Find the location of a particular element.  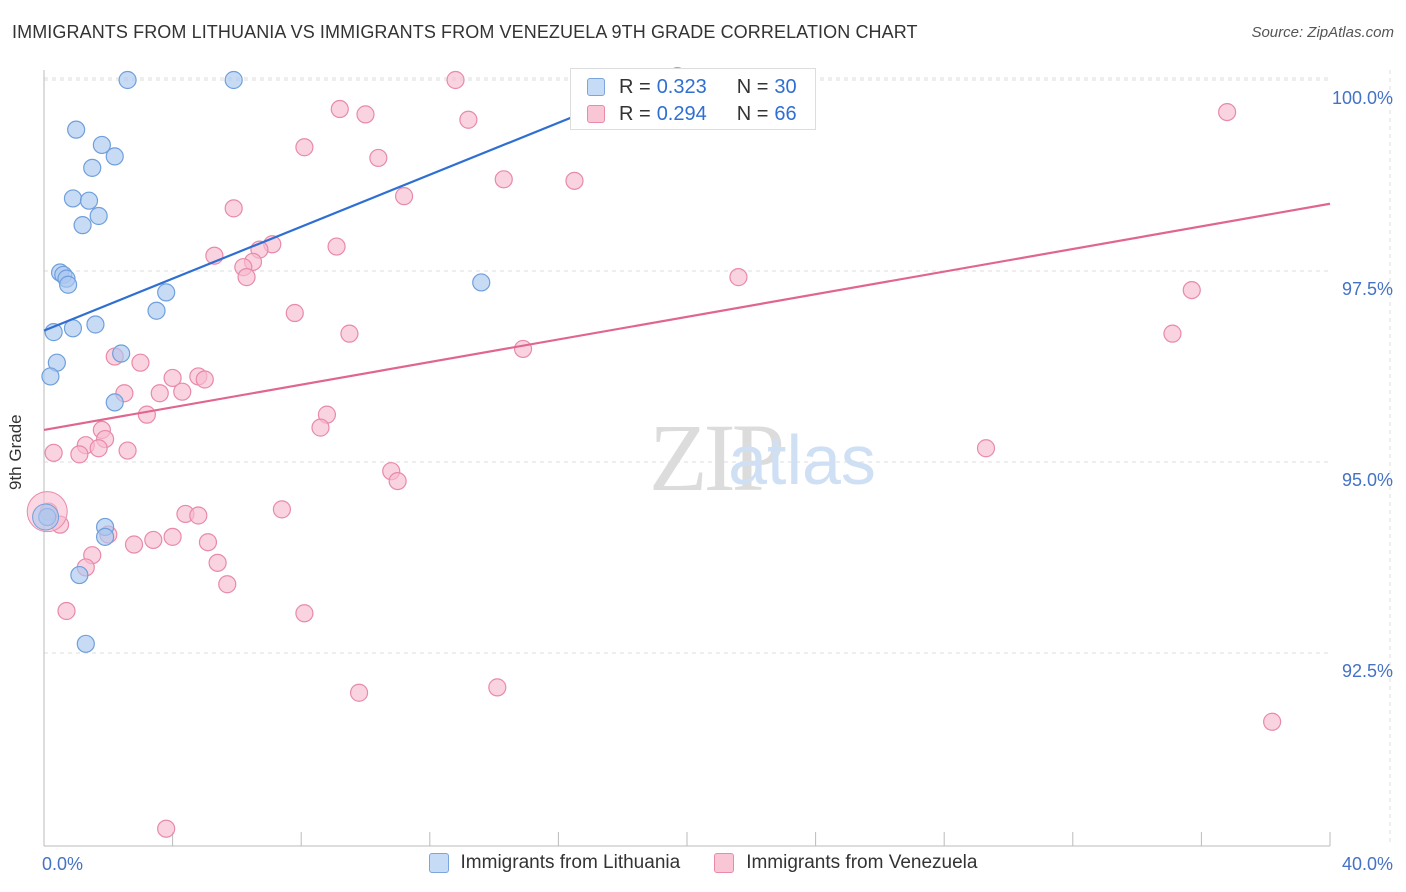

x-tick-label: 0.0% is located at coordinates (62, 864).